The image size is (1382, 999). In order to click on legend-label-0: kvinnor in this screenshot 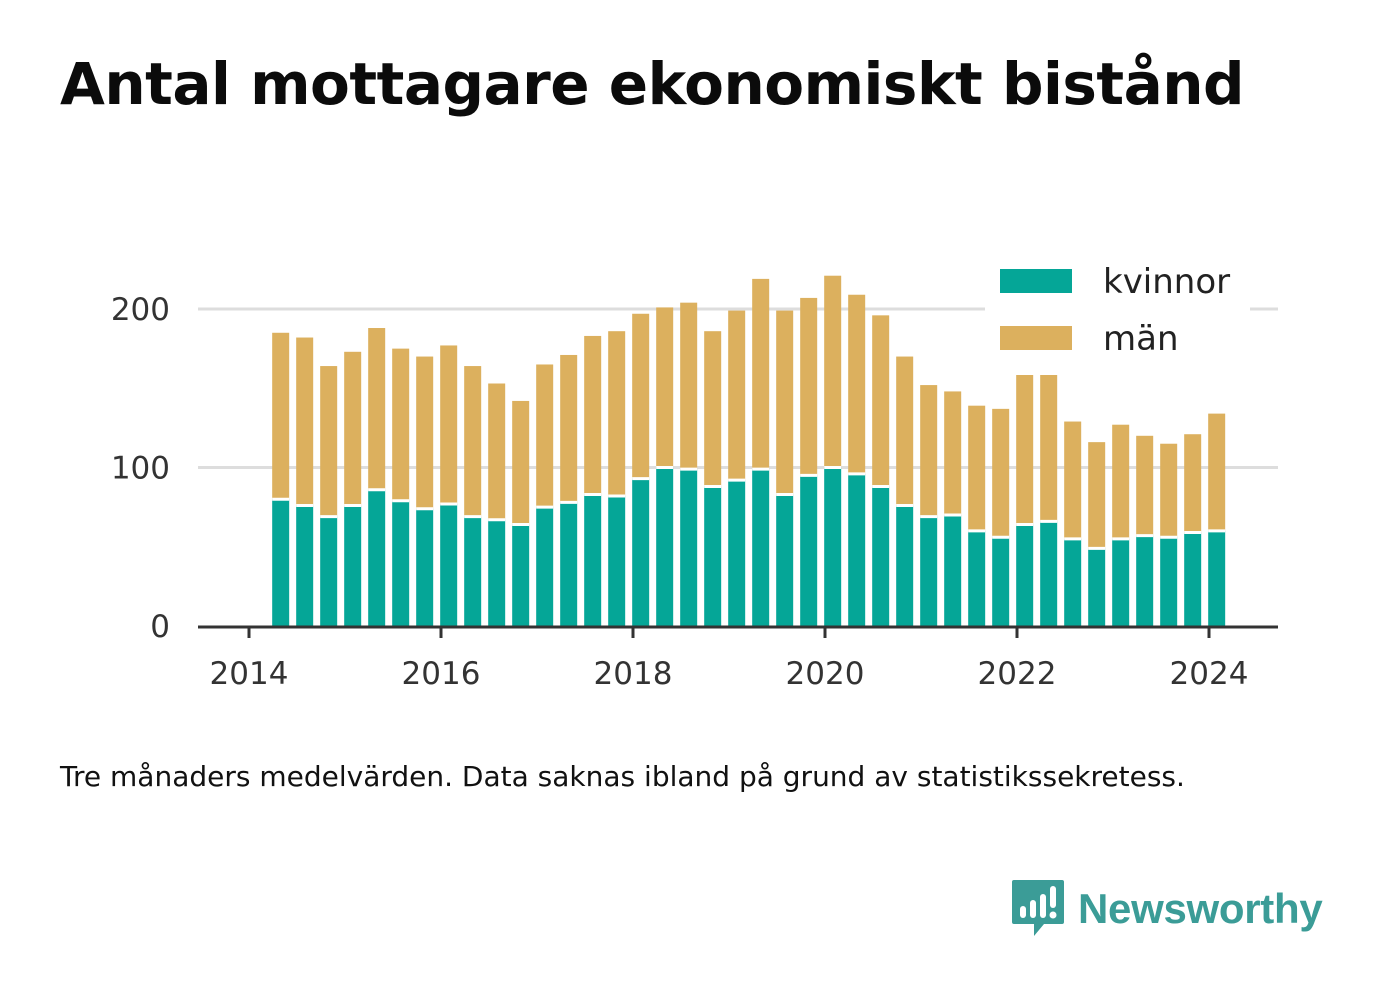, I will do `click(1166, 282)`.